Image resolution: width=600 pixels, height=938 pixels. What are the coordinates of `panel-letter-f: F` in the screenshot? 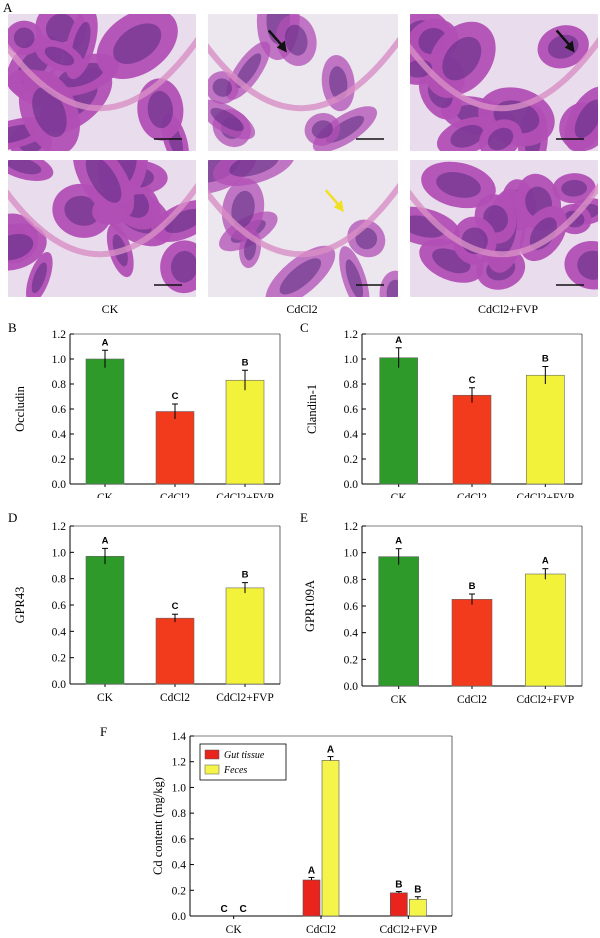 It's located at (103, 731).